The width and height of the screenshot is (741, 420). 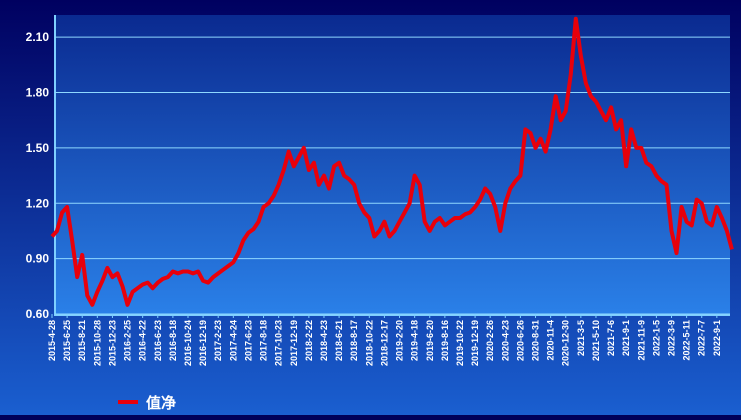 I want to click on x-tick-label: 2017-2-23, so click(x=218, y=340).